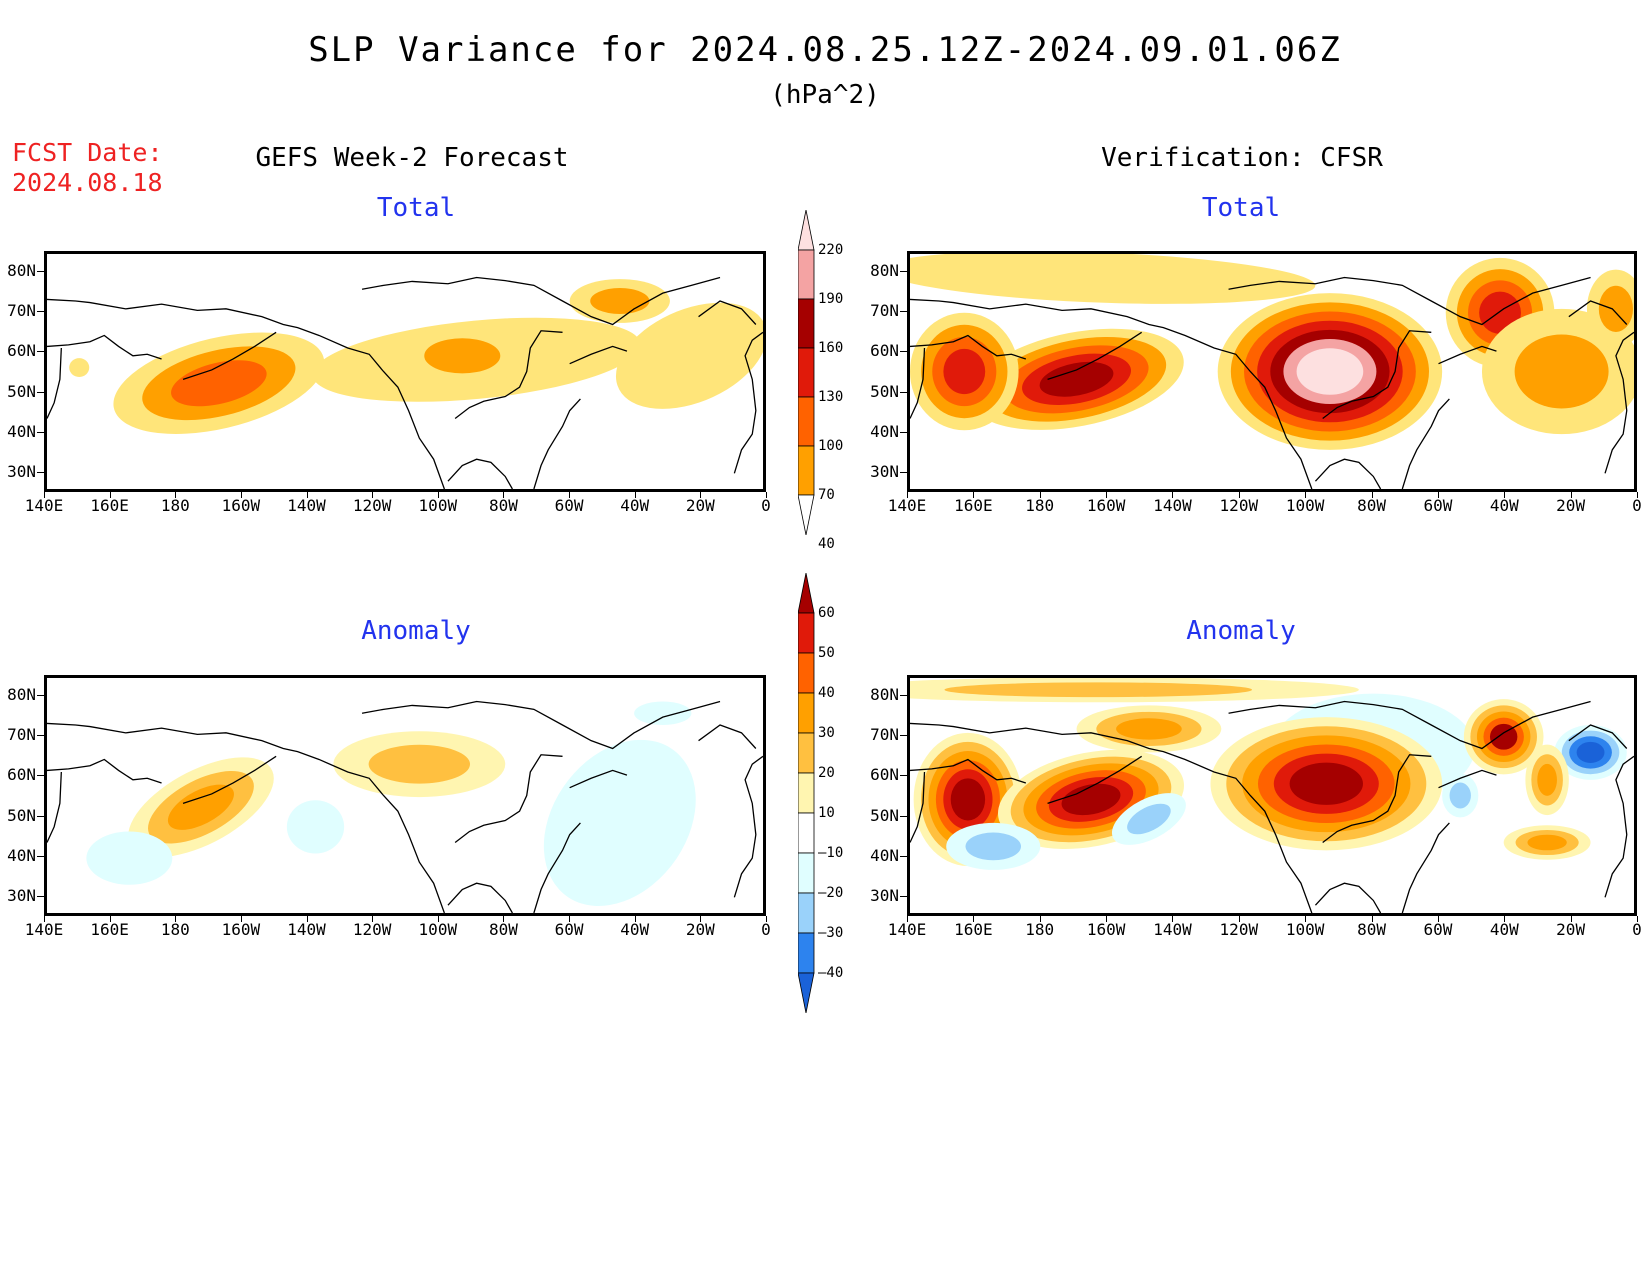  What do you see at coordinates (831, 853) in the screenshot?
I see `colorbar-label: –10` at bounding box center [831, 853].